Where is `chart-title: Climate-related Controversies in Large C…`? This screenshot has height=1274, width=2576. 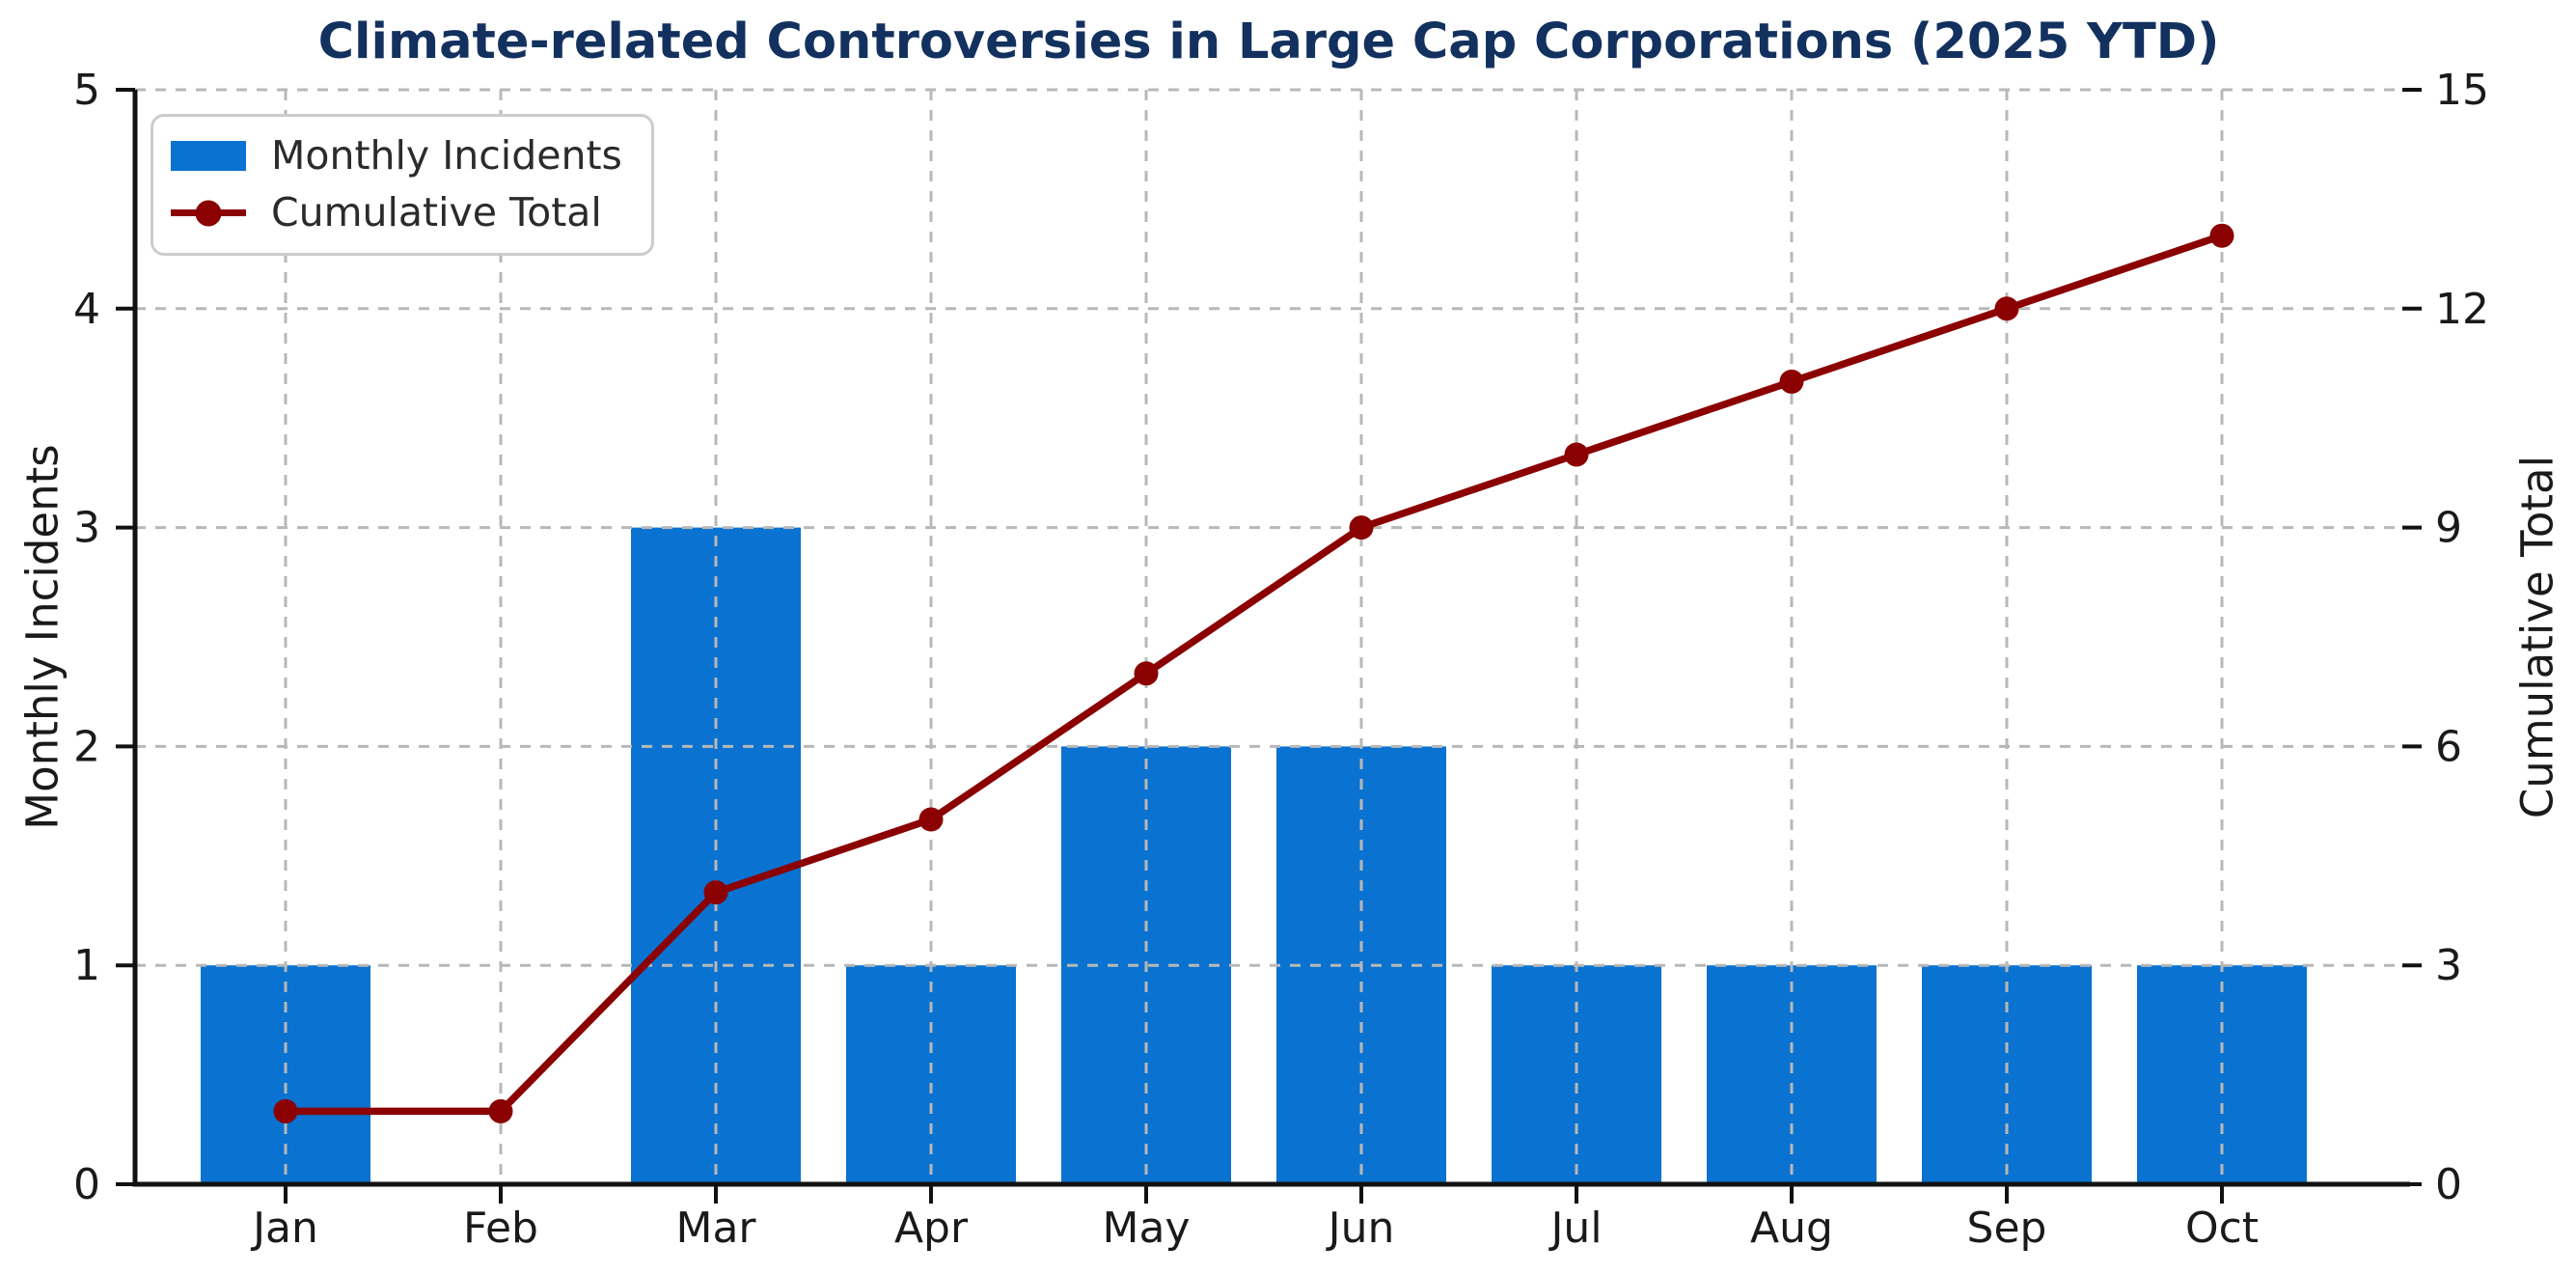 chart-title: Climate-related Controversies in Large C… is located at coordinates (1268, 42).